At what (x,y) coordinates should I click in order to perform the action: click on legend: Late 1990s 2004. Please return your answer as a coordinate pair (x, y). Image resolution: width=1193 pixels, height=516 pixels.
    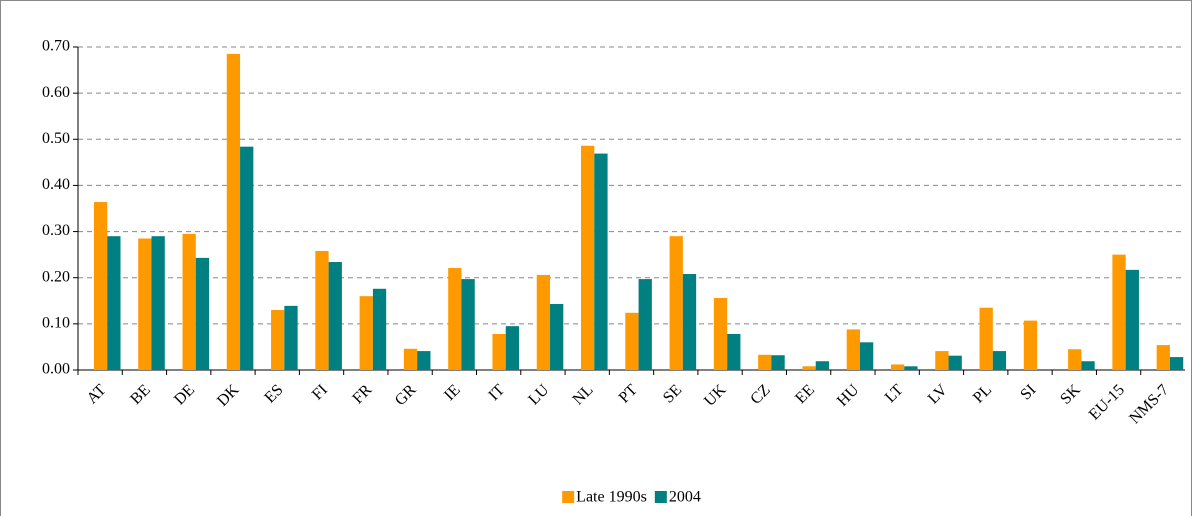
    Looking at the image, I should click on (631, 497).